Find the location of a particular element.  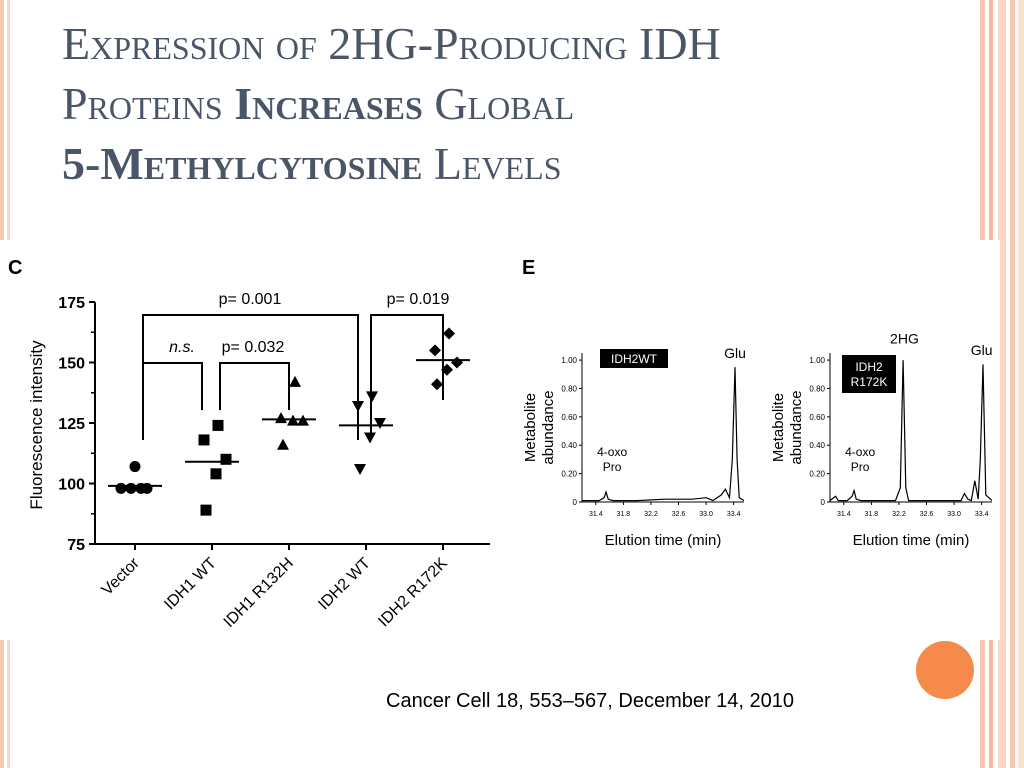

p-value-label: p= 0.019 is located at coordinates (418, 299).